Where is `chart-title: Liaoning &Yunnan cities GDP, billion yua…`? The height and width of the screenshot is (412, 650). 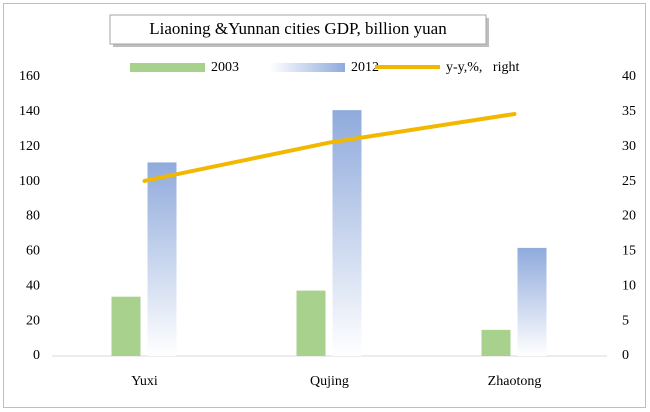
chart-title: Liaoning &Yunnan cities GDP, billion yua… is located at coordinates (298, 28).